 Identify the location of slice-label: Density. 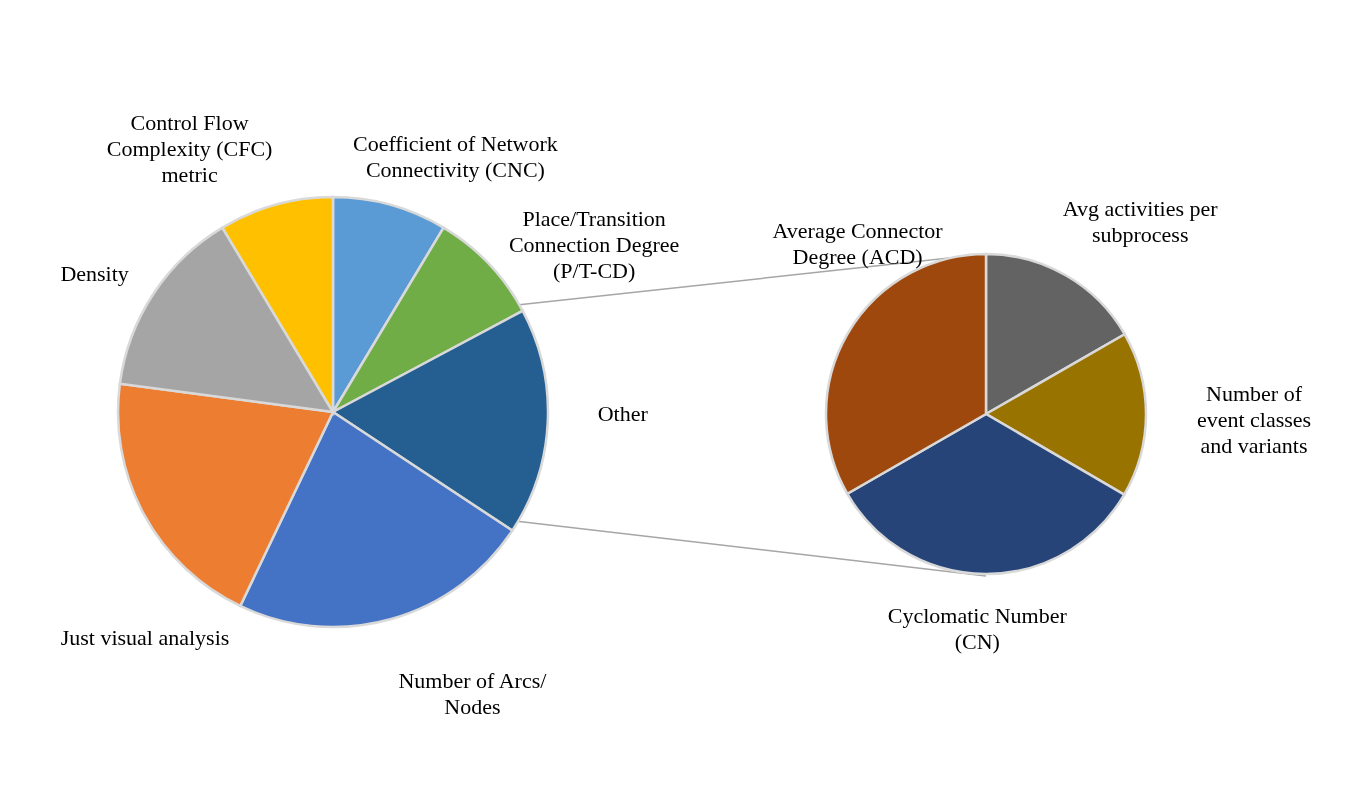
(94, 273).